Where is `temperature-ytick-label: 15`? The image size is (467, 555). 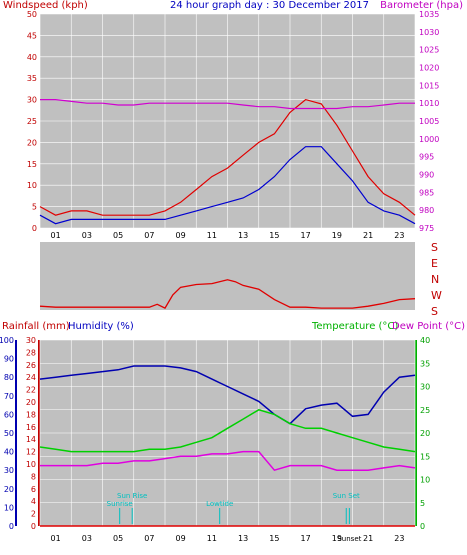
temperature-ytick-label: 15 is located at coordinates (425, 456).